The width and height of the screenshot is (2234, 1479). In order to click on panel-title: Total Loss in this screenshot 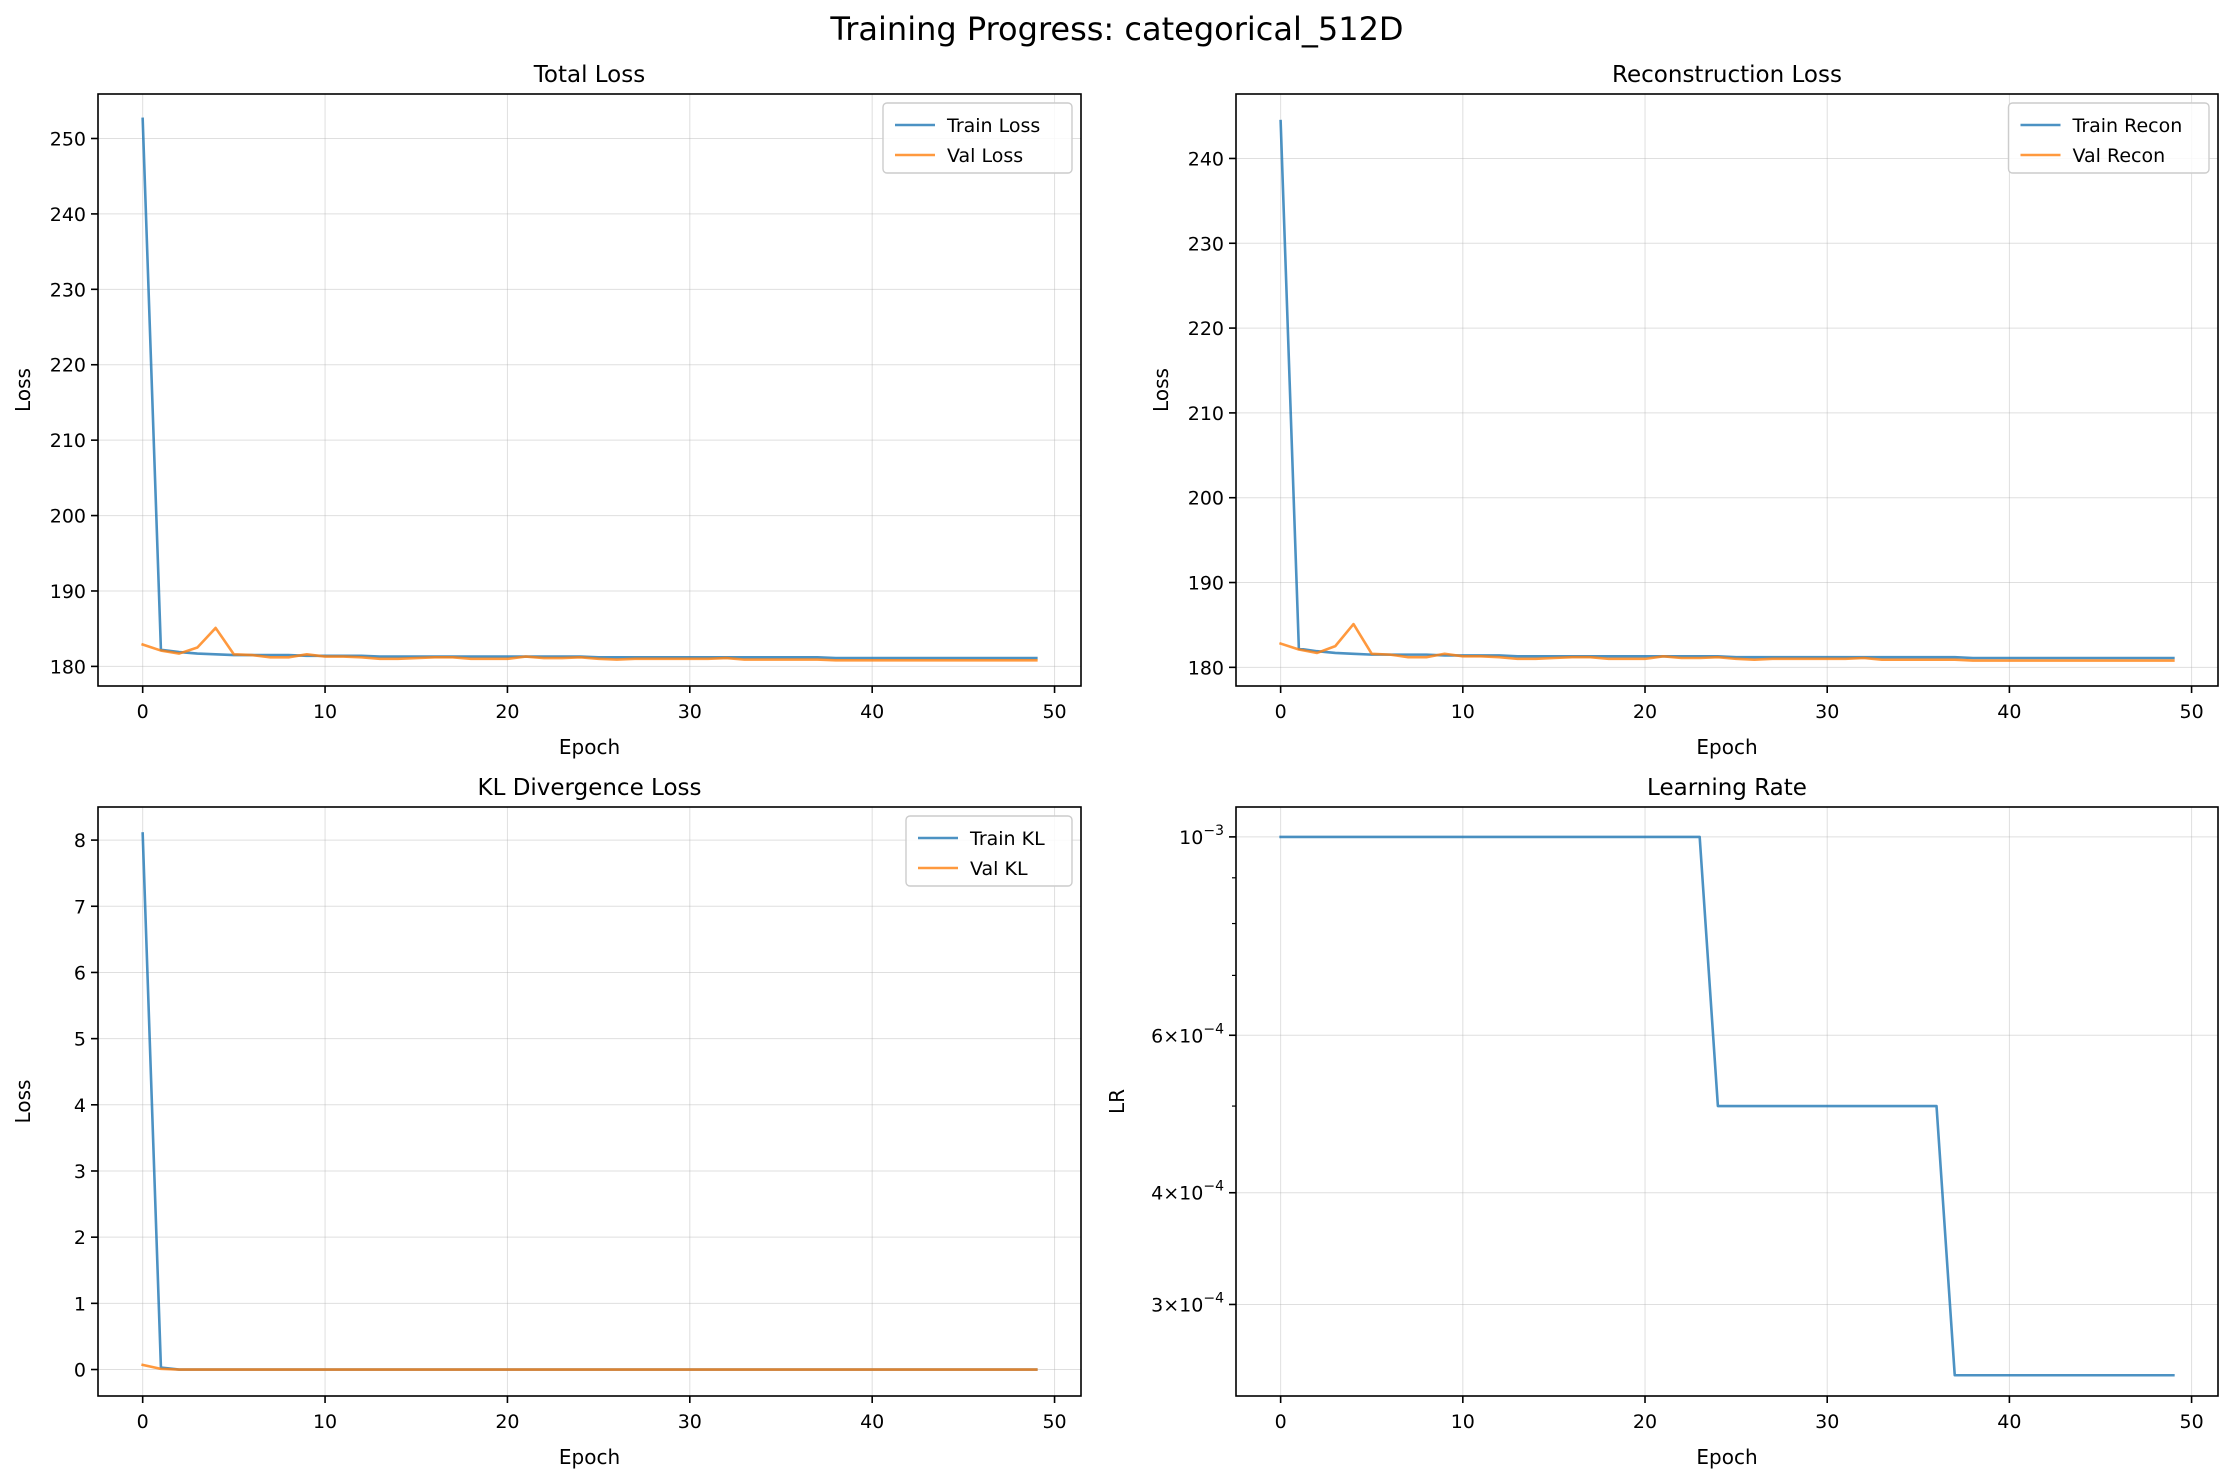, I will do `click(589, 75)`.